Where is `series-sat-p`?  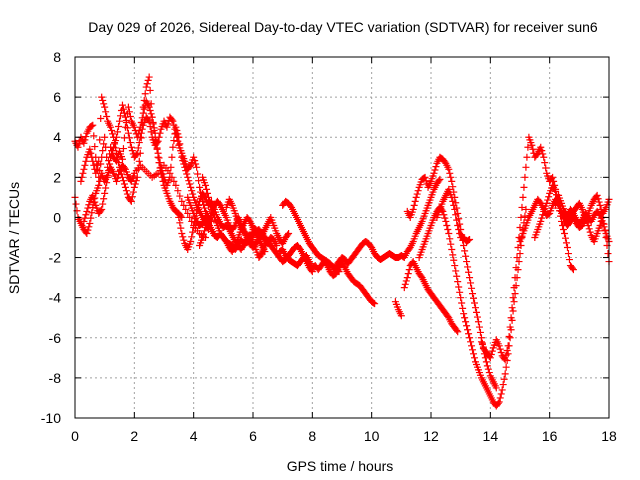 series-sat-p is located at coordinates (453, 215).